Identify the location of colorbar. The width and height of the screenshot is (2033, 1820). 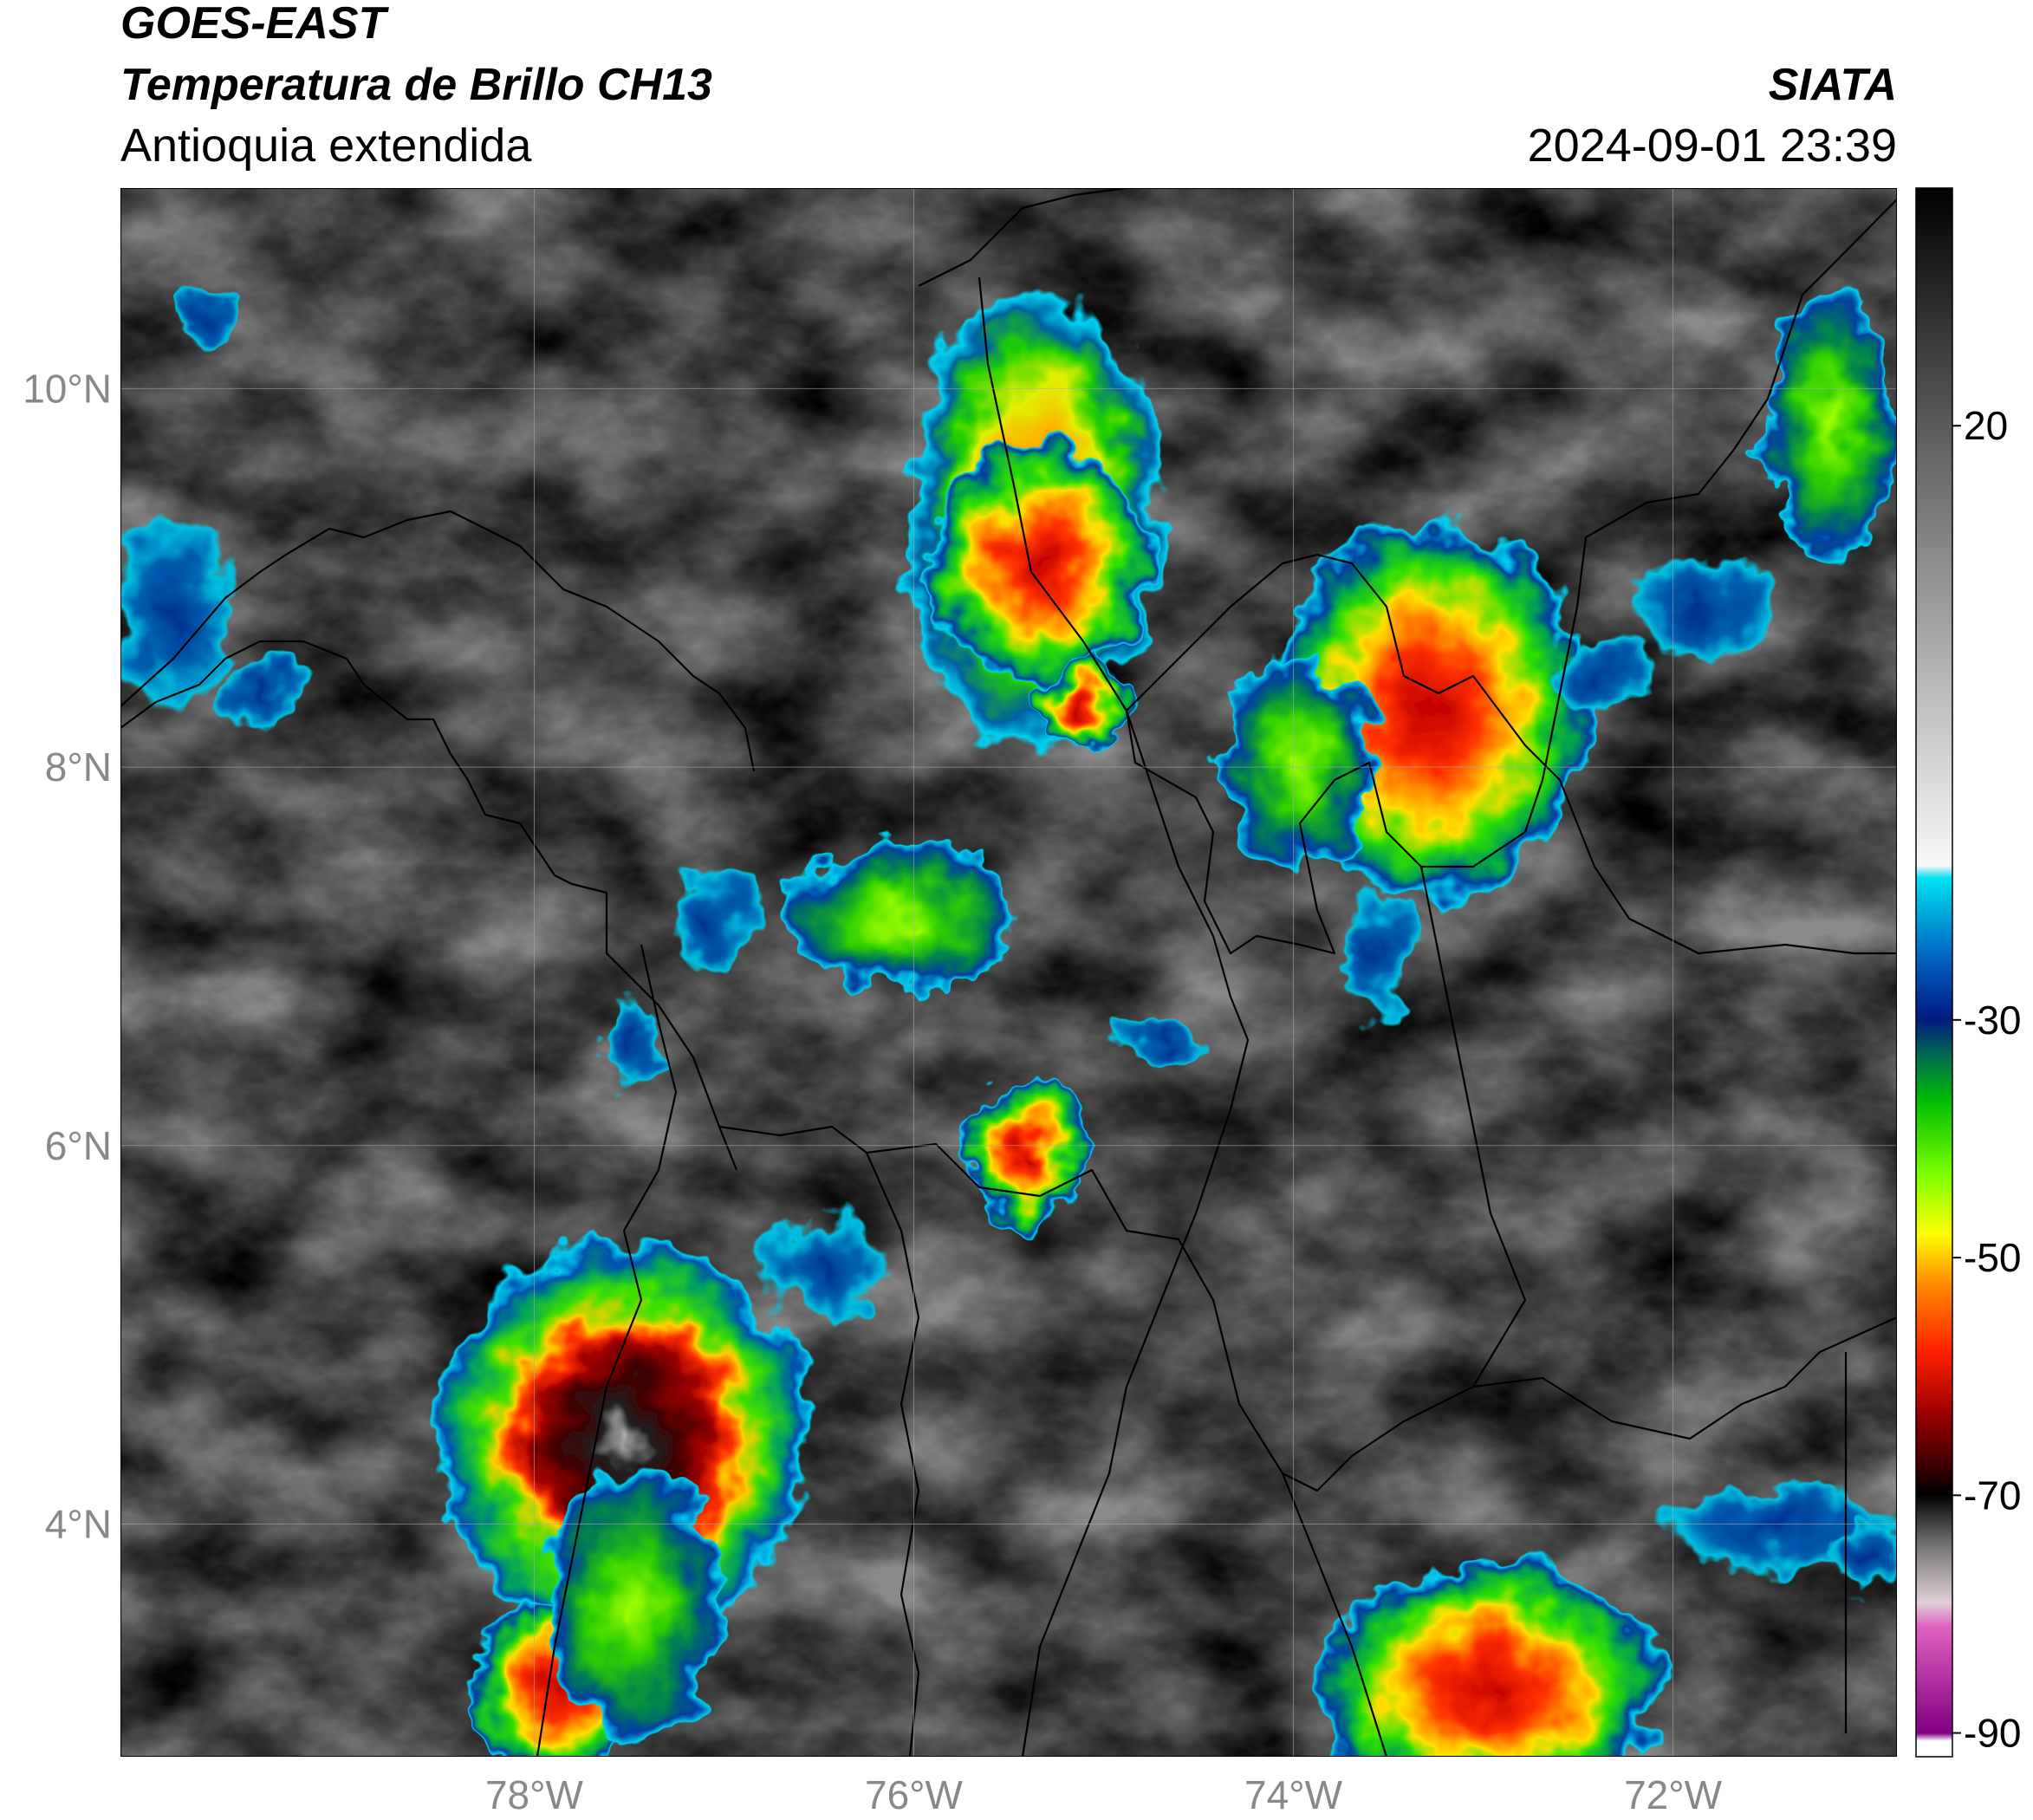
(1934, 972).